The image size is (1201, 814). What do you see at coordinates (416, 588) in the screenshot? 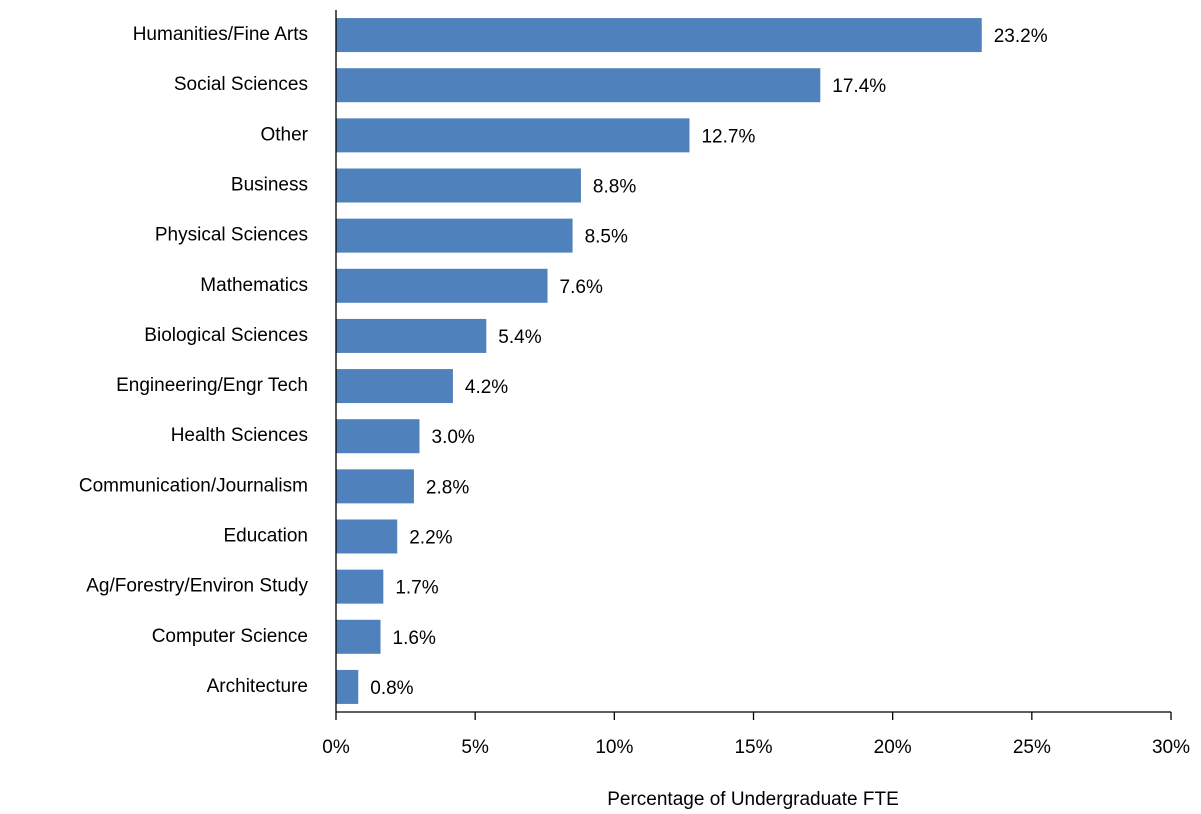
I see `value-label: 1.7%` at bounding box center [416, 588].